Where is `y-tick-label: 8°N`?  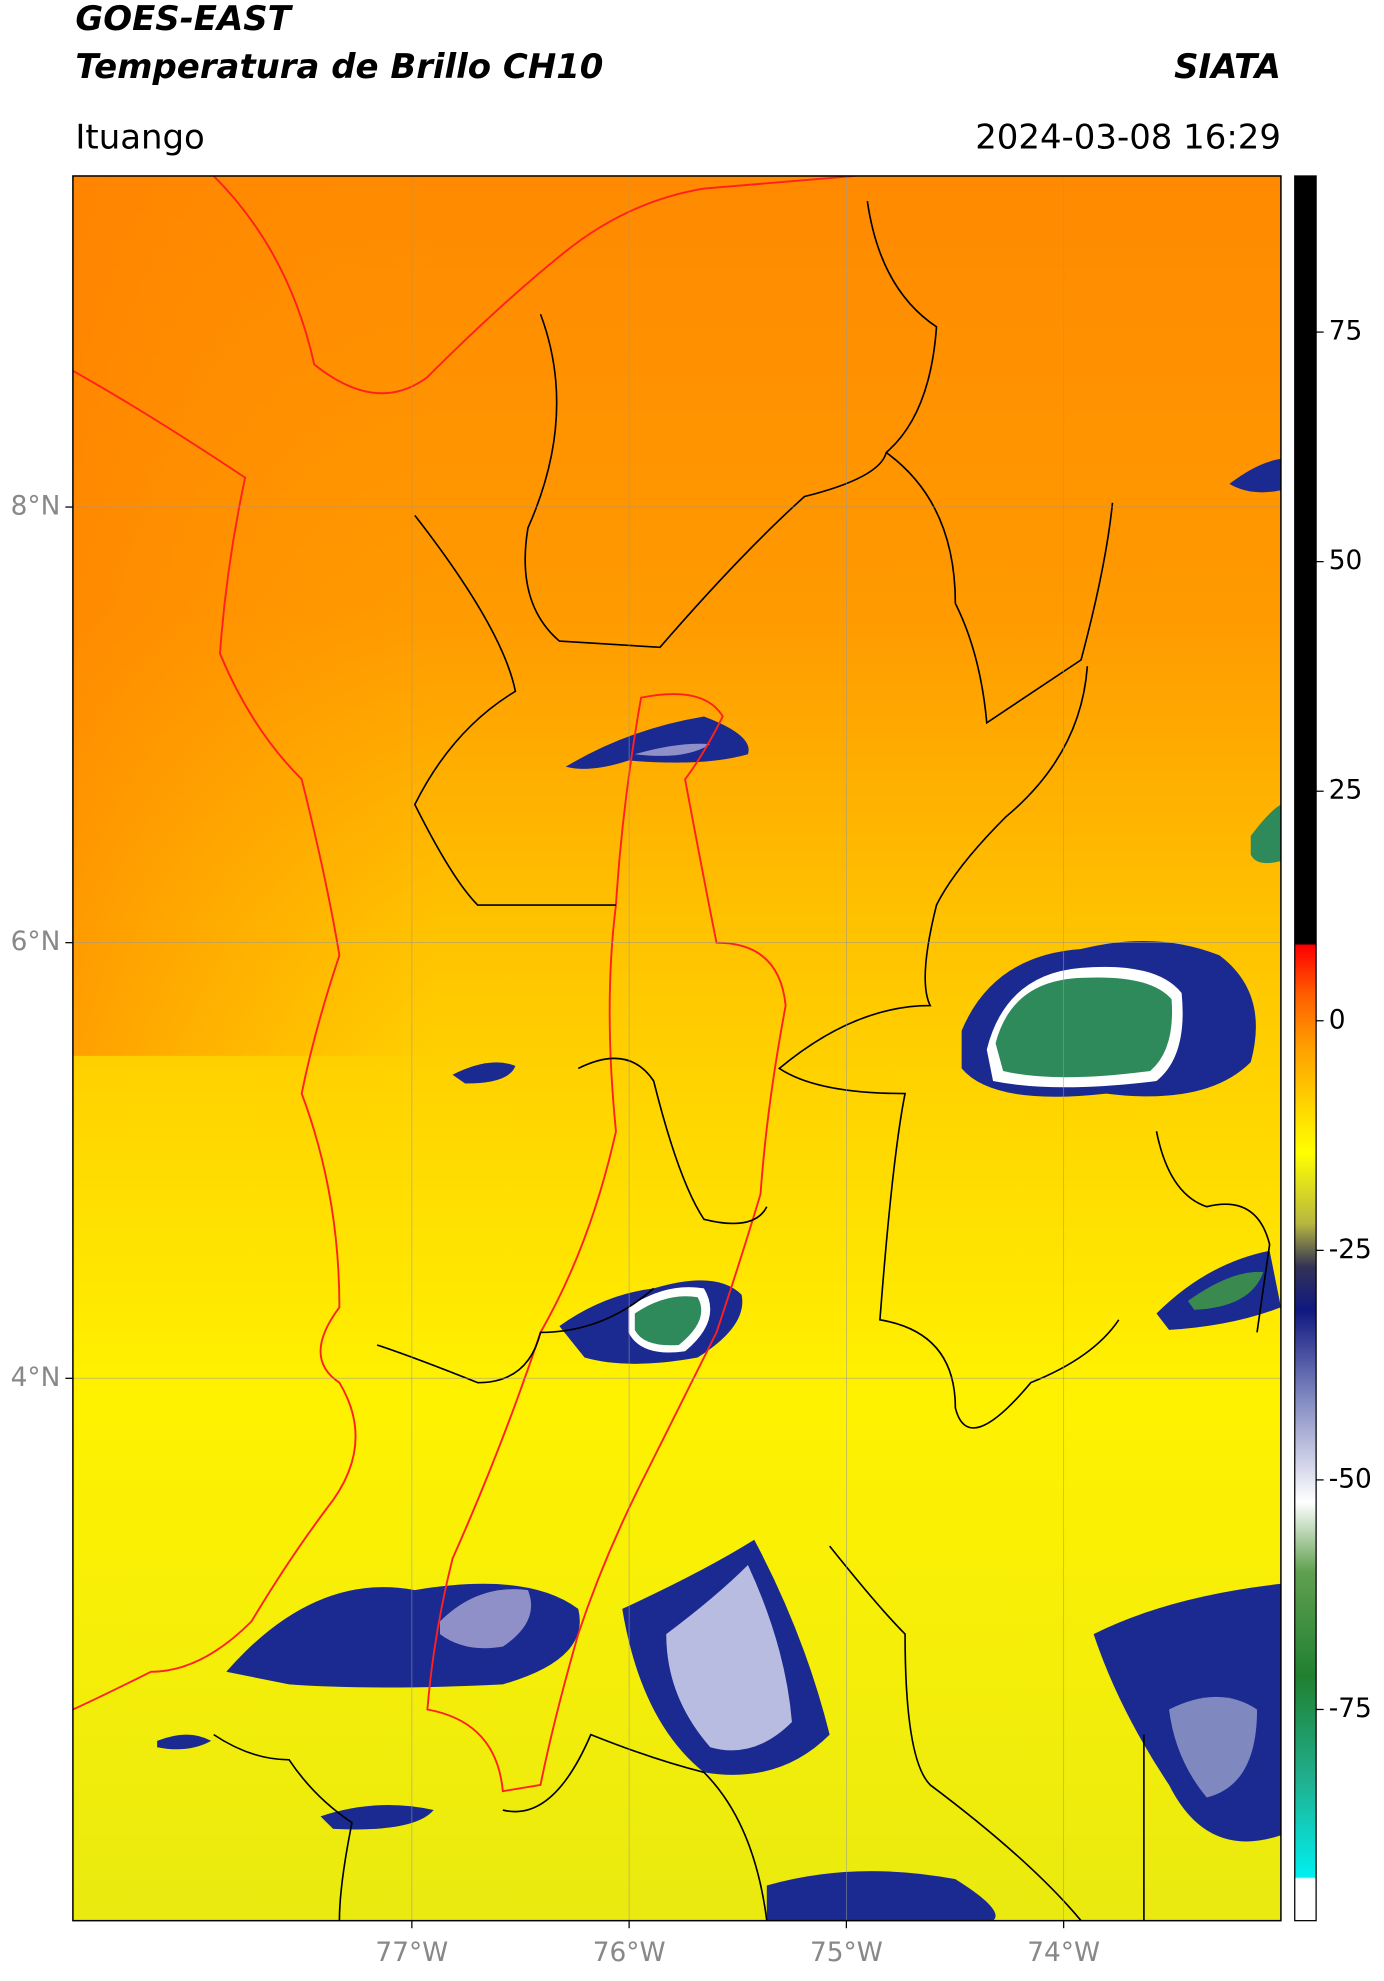 y-tick-label: 8°N is located at coordinates (36, 507).